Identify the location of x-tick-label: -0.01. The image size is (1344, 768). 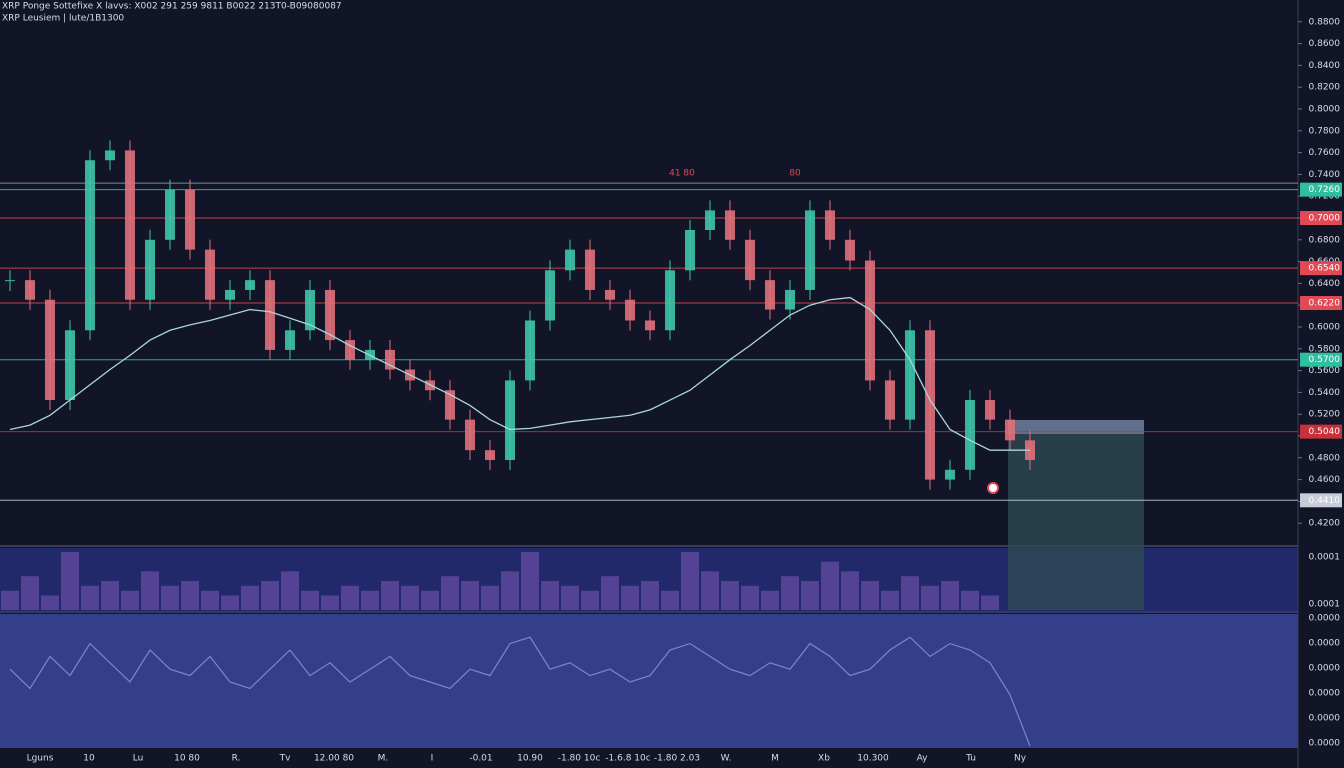
(480, 759).